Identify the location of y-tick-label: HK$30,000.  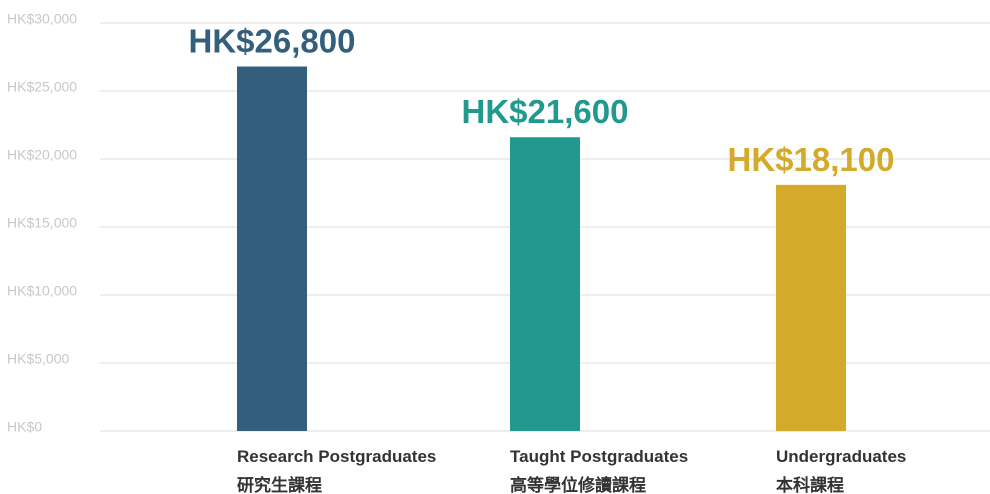
(42, 19).